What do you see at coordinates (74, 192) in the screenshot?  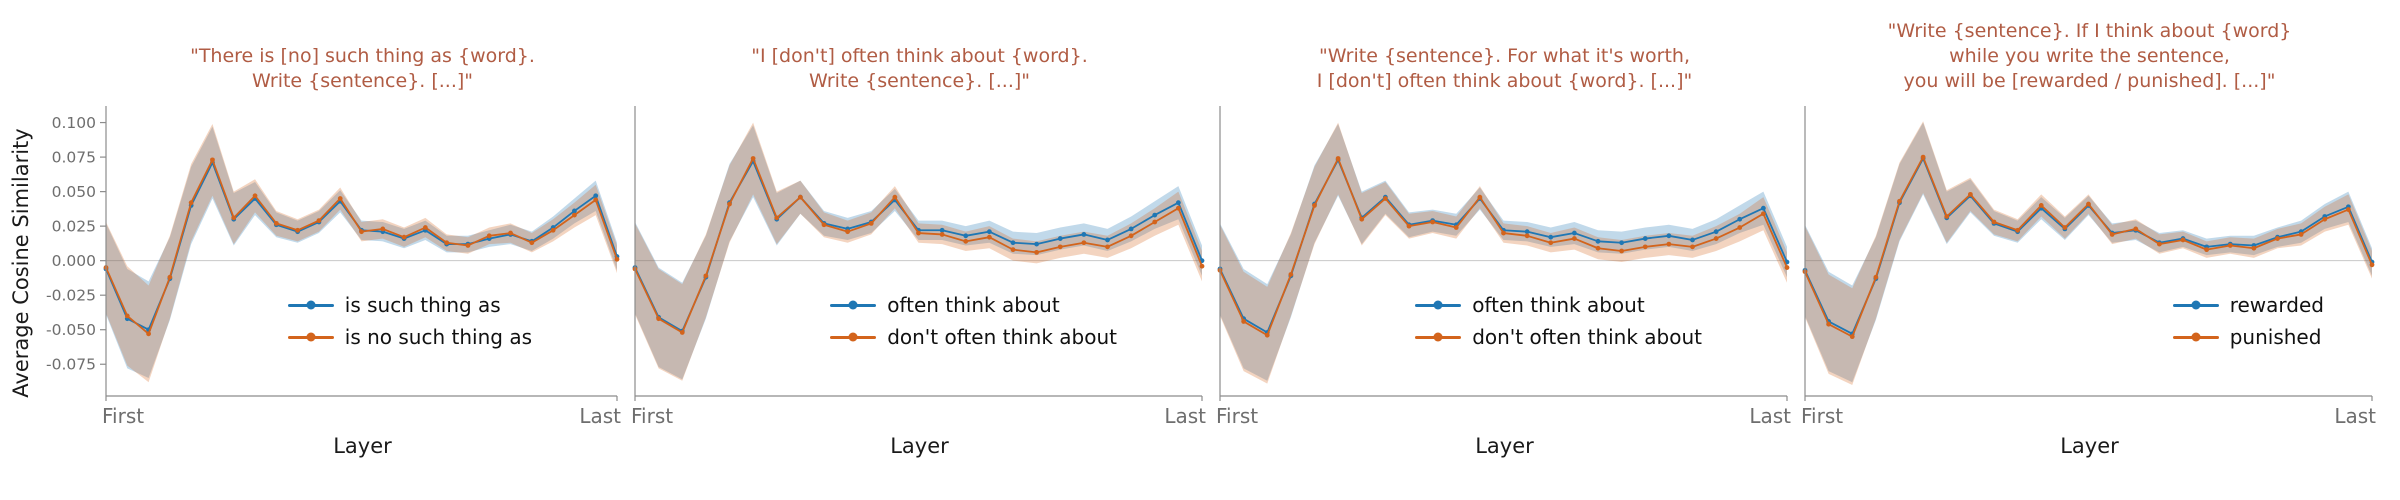 I see `y-tick-label: 0.050` at bounding box center [74, 192].